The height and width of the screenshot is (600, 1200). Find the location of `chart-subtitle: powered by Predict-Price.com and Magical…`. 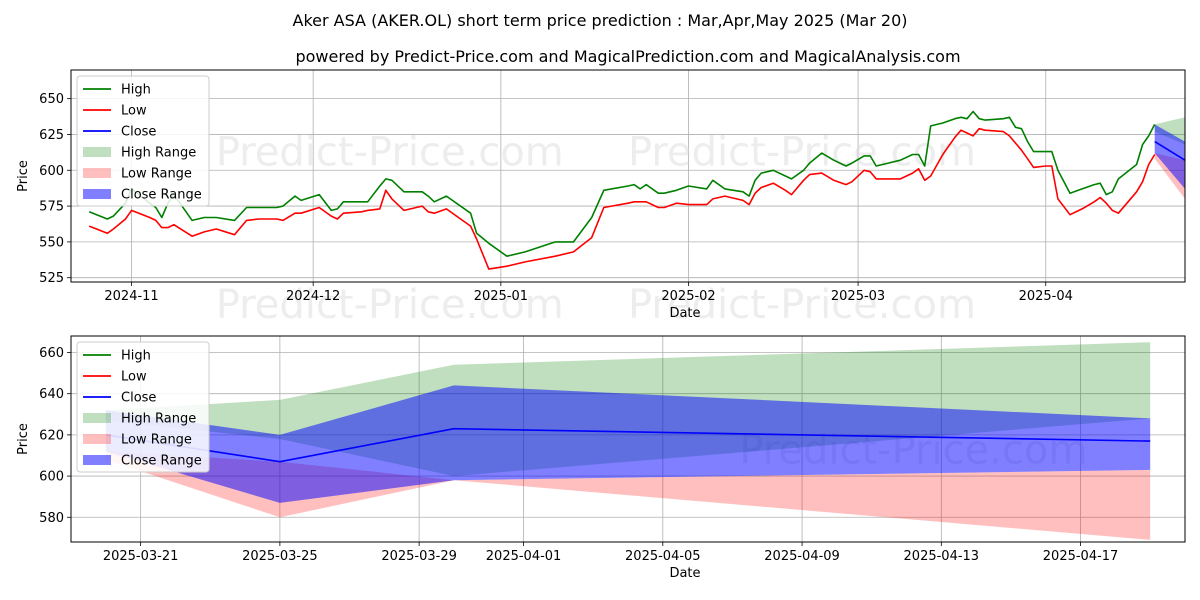

chart-subtitle: powered by Predict-Price.com and Magical… is located at coordinates (627, 56).